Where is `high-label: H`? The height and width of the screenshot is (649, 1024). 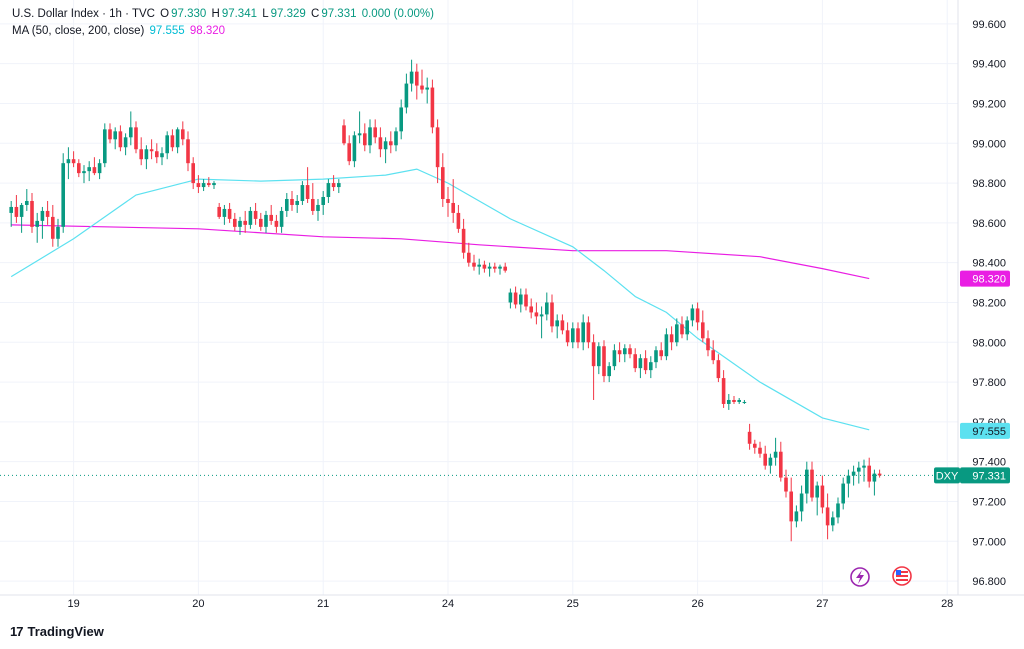 high-label: H is located at coordinates (215, 14).